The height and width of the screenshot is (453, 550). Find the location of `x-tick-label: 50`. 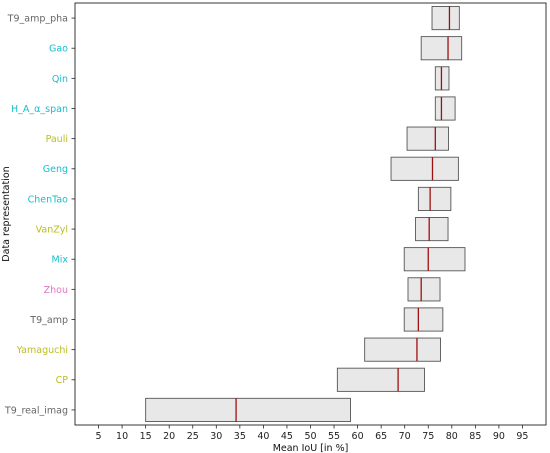

x-tick-label: 50 is located at coordinates (310, 436).